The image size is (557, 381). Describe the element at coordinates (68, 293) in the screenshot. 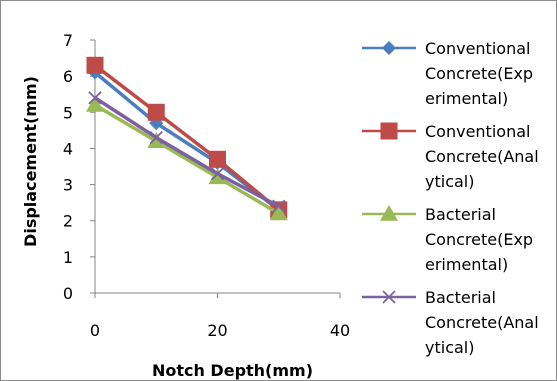

I see `y-tick-label: 0` at that location.